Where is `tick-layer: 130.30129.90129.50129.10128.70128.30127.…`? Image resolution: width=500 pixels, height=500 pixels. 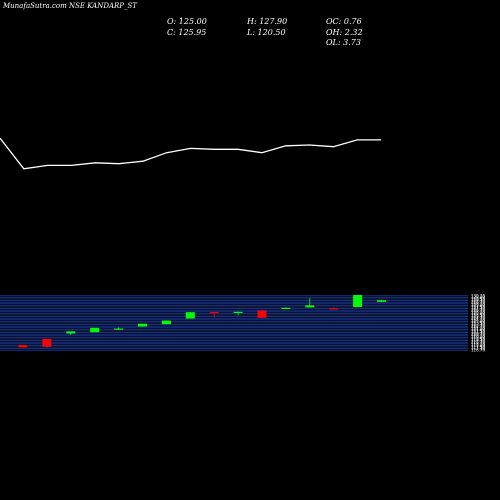 tick-layer: 130.30129.90129.50129.10128.70128.30127.… is located at coordinates (478, 322).